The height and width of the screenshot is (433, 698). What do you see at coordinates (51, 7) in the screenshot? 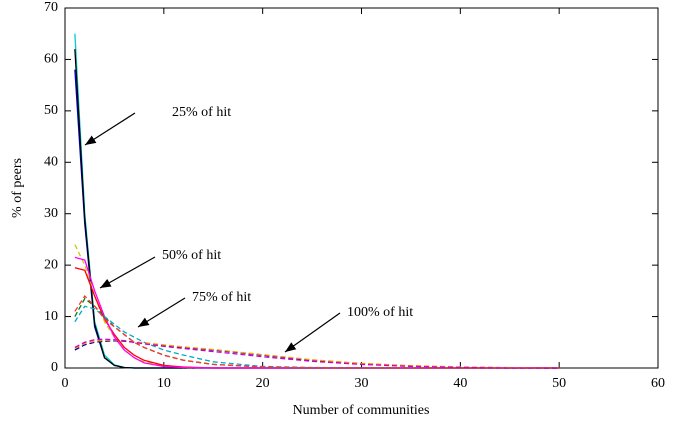
I see `y-tick-label: 70` at bounding box center [51, 7].